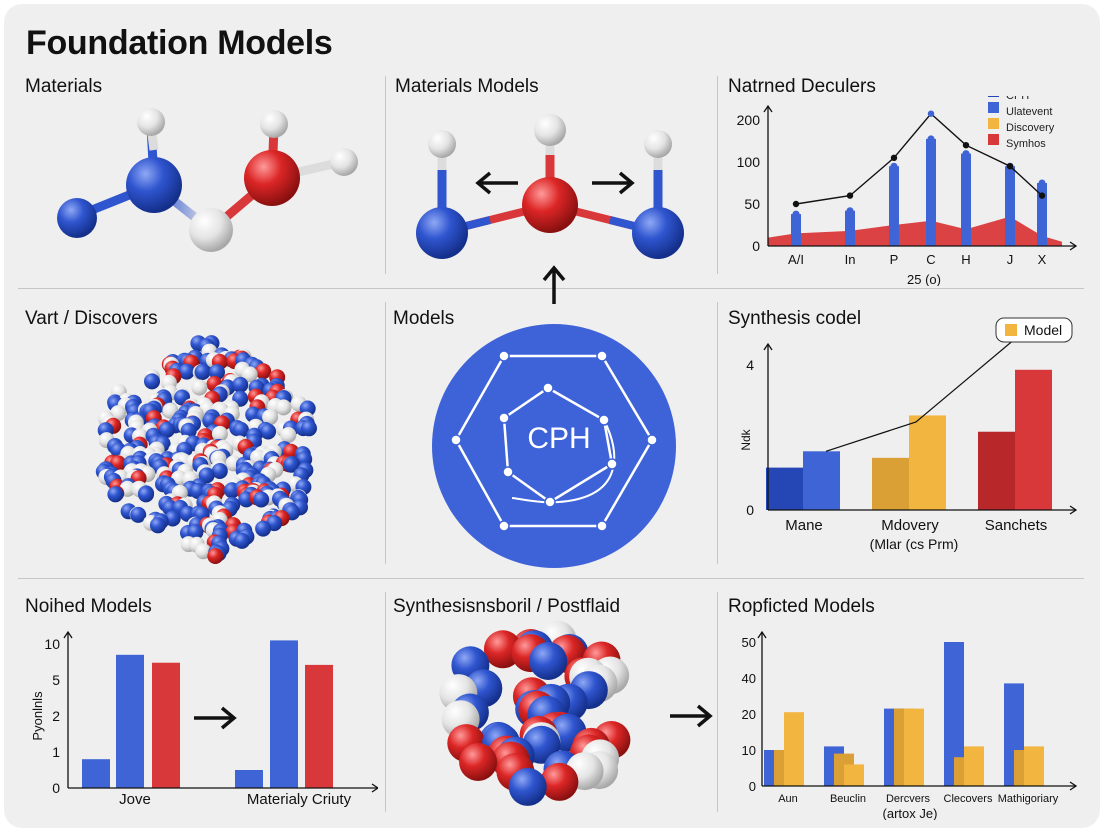 This screenshot has height=832, width=1104. Describe the element at coordinates (914, 544) in the screenshot. I see `x-axis-label: (Mlar (cs Prm)` at that location.